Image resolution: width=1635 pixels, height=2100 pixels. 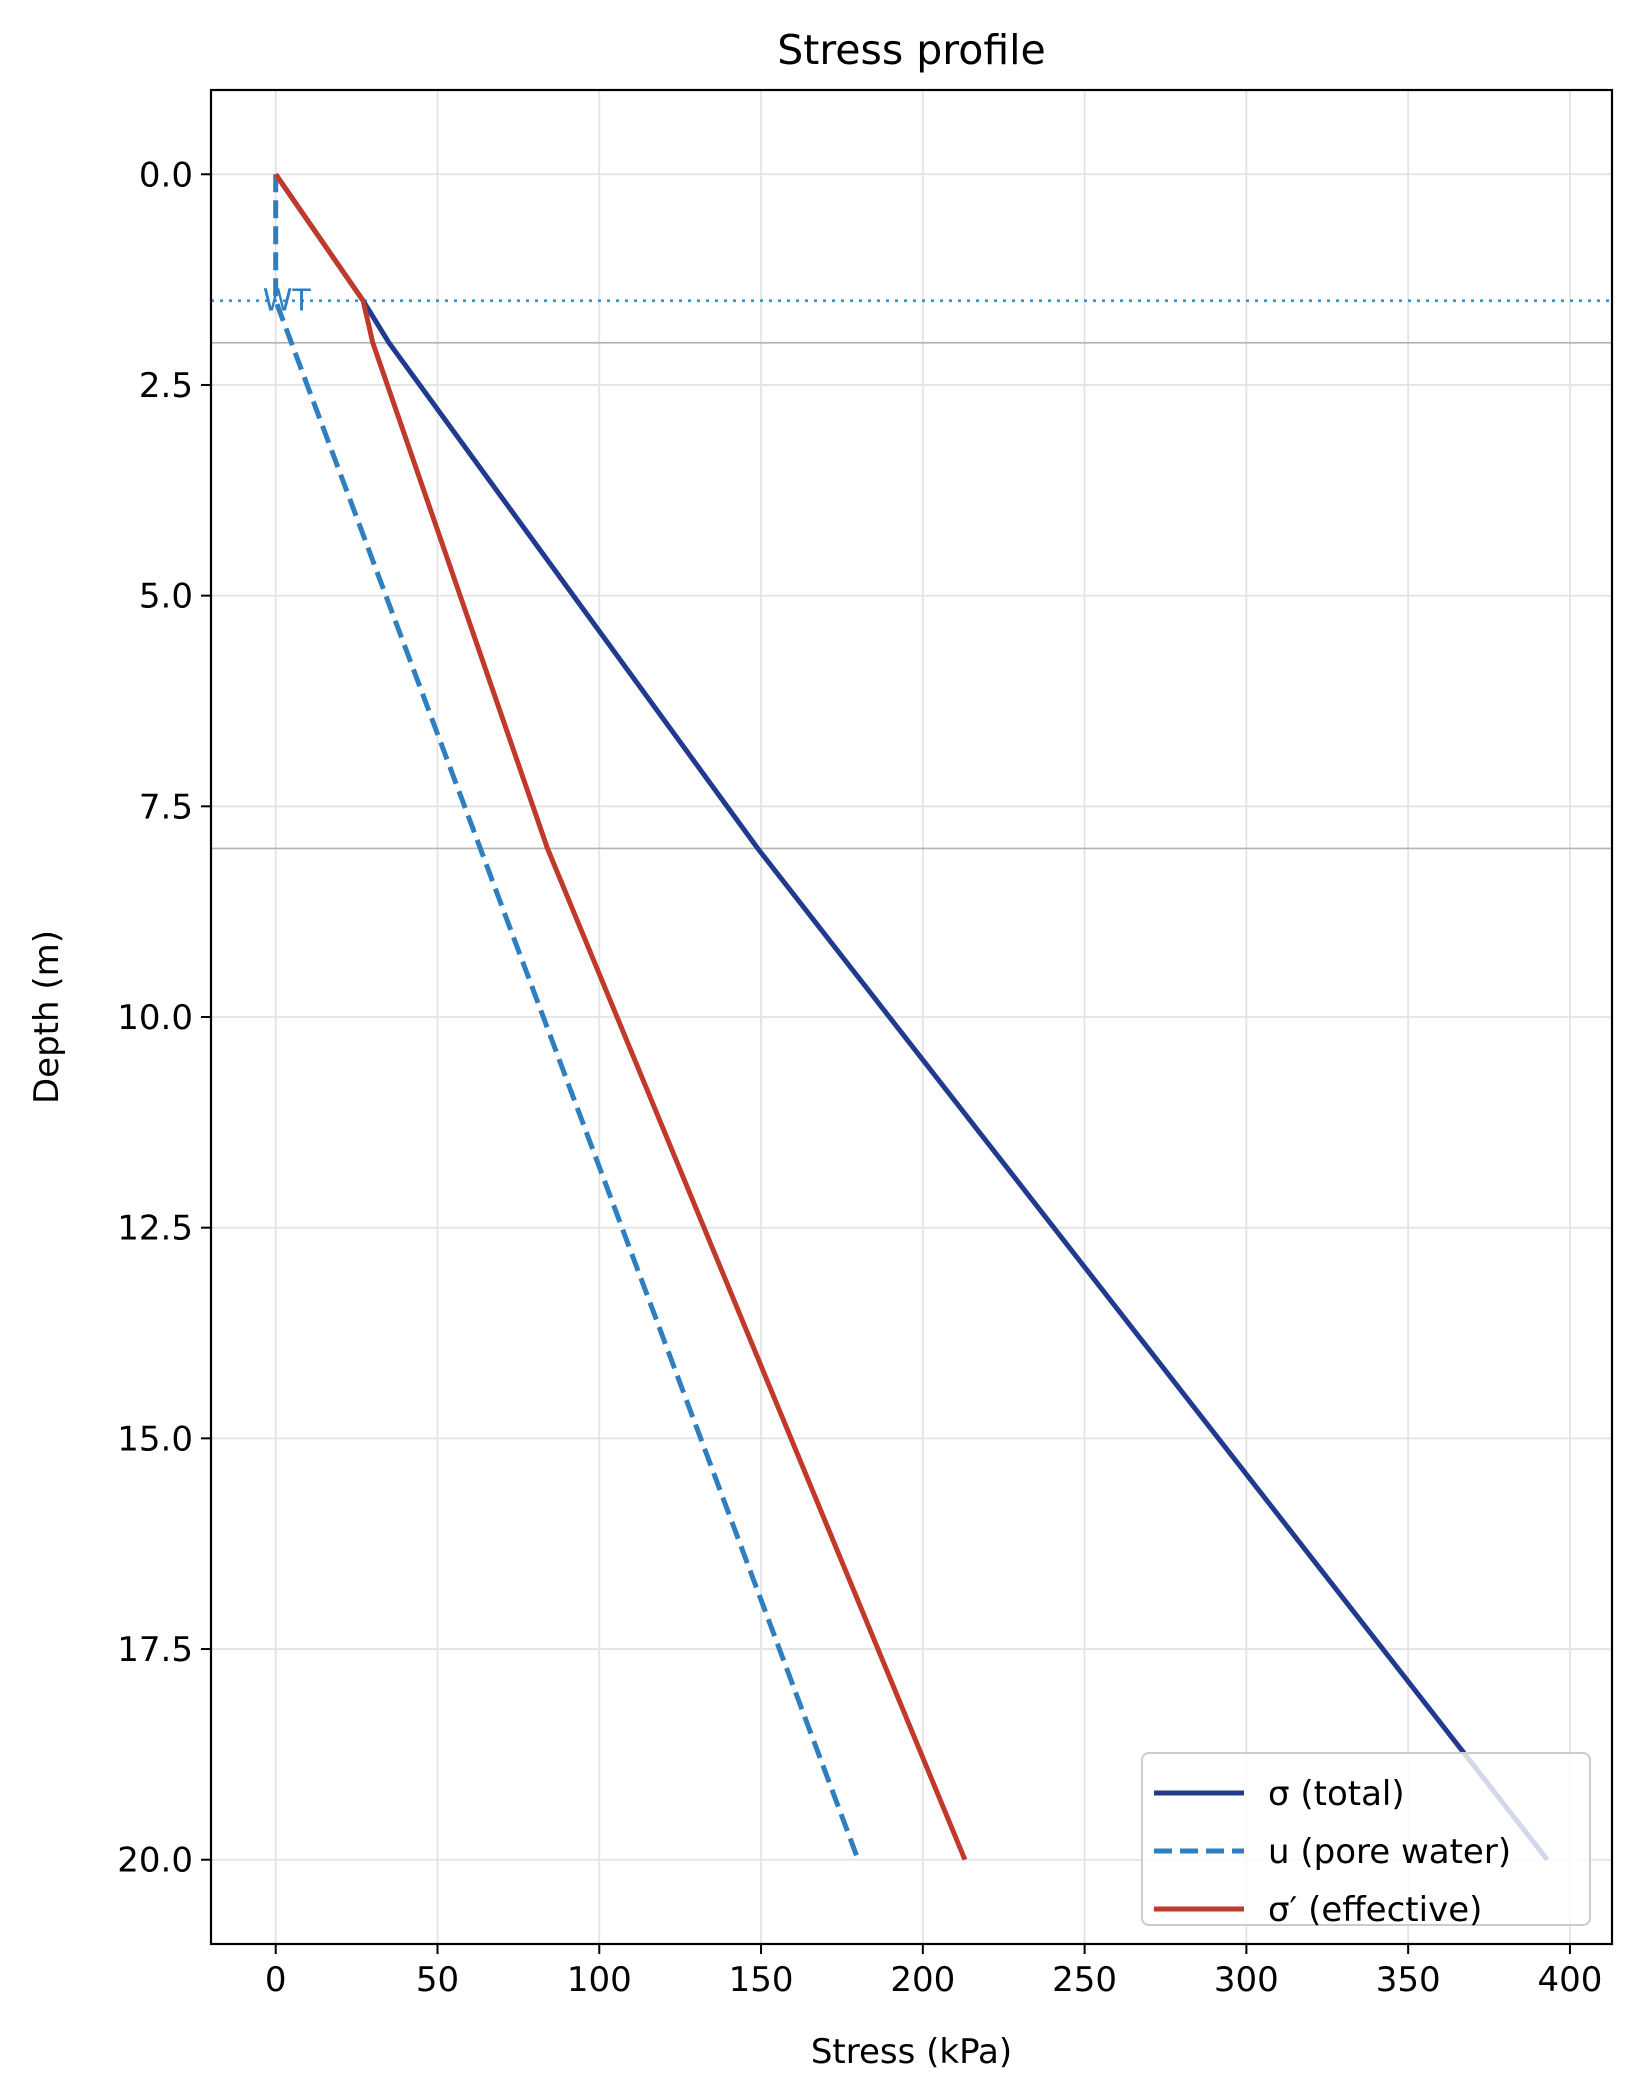 I want to click on x-tick-label: 50, so click(x=437, y=1980).